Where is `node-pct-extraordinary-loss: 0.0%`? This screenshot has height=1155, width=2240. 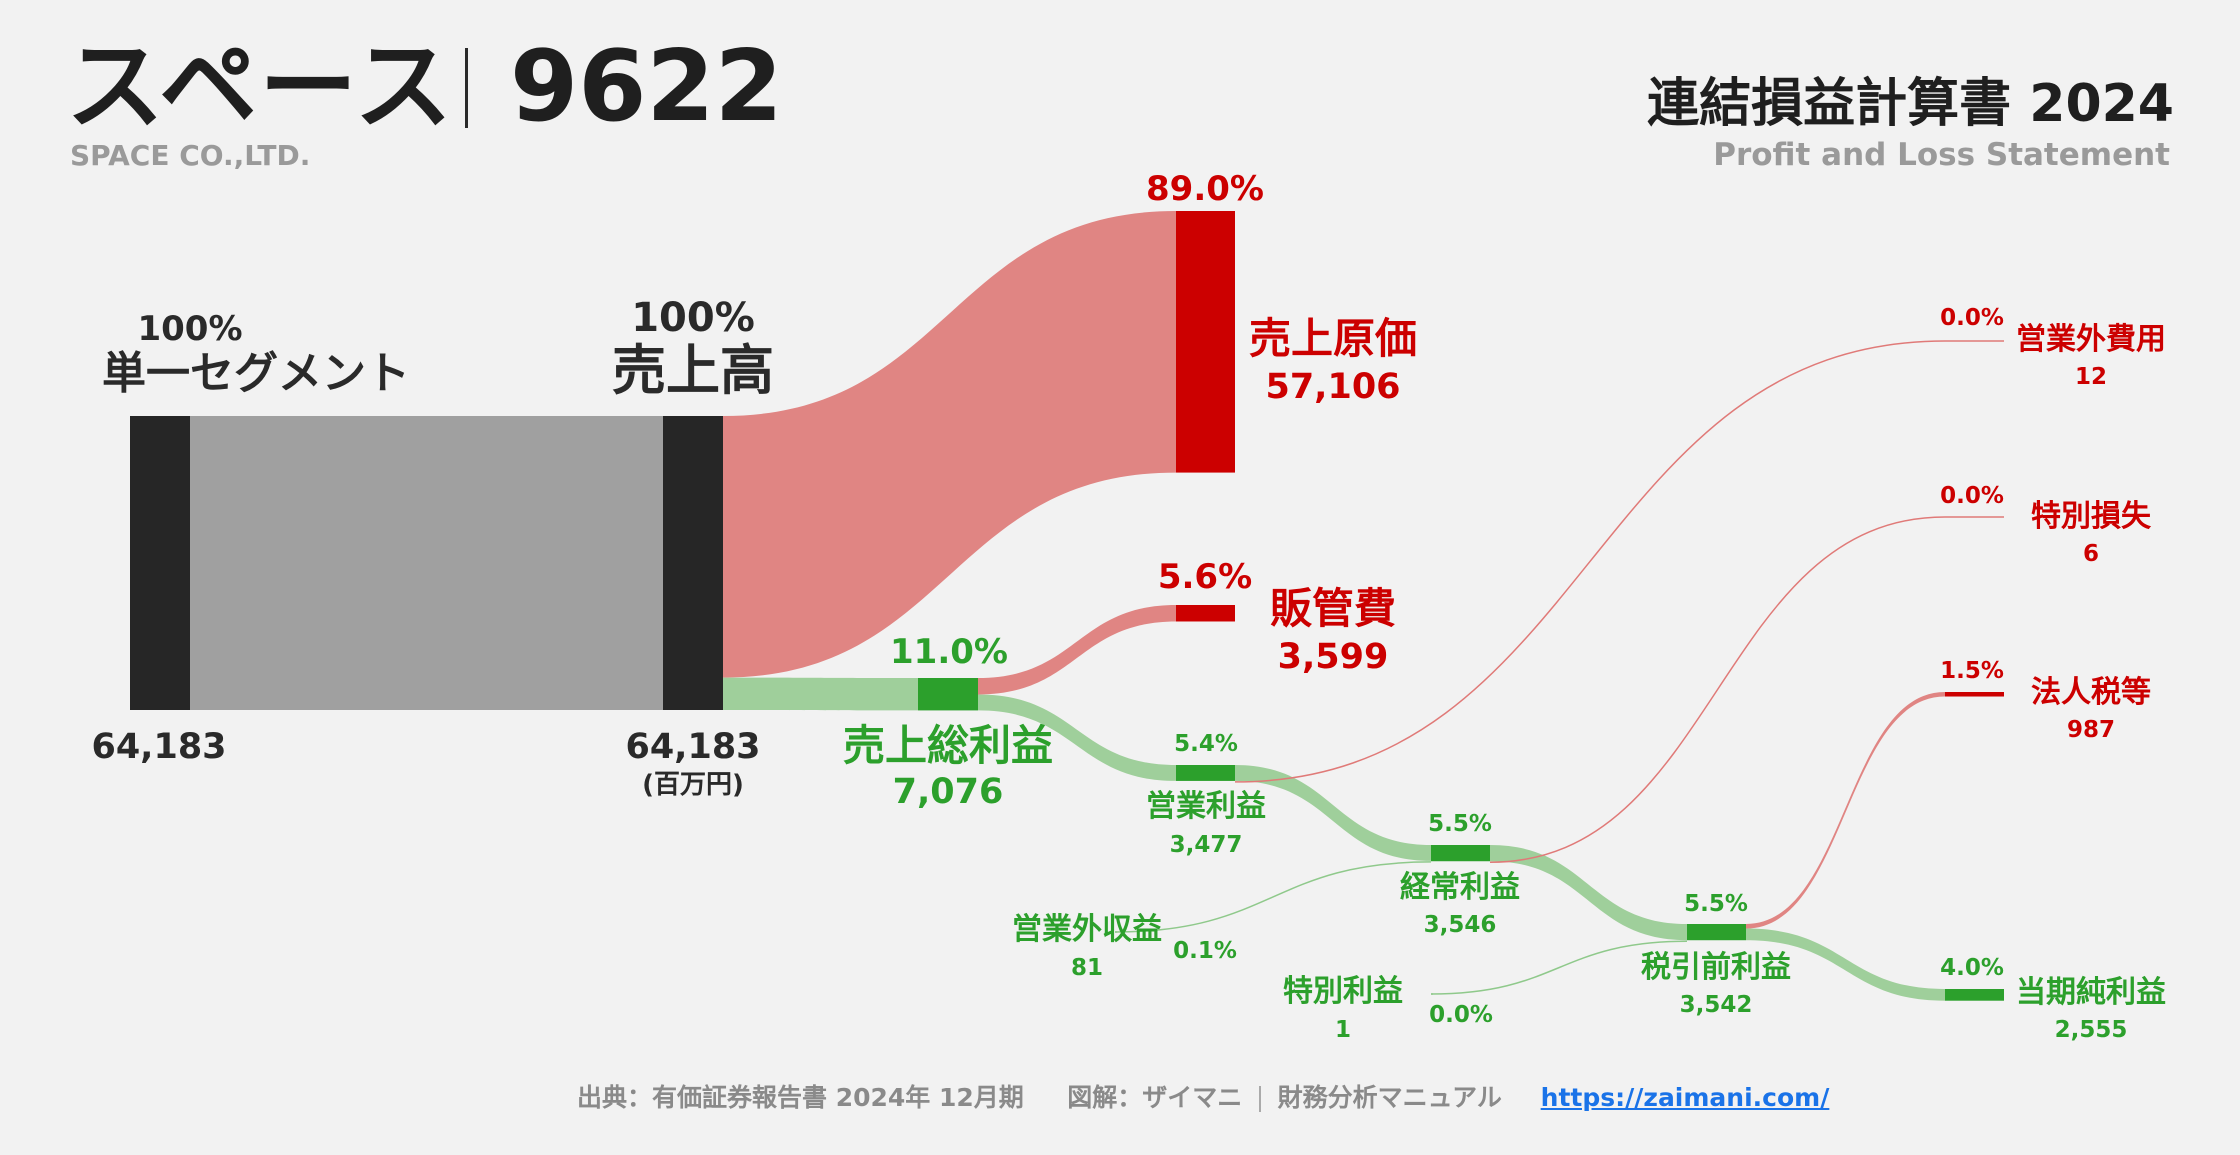
node-pct-extraordinary-loss: 0.0% is located at coordinates (1972, 496).